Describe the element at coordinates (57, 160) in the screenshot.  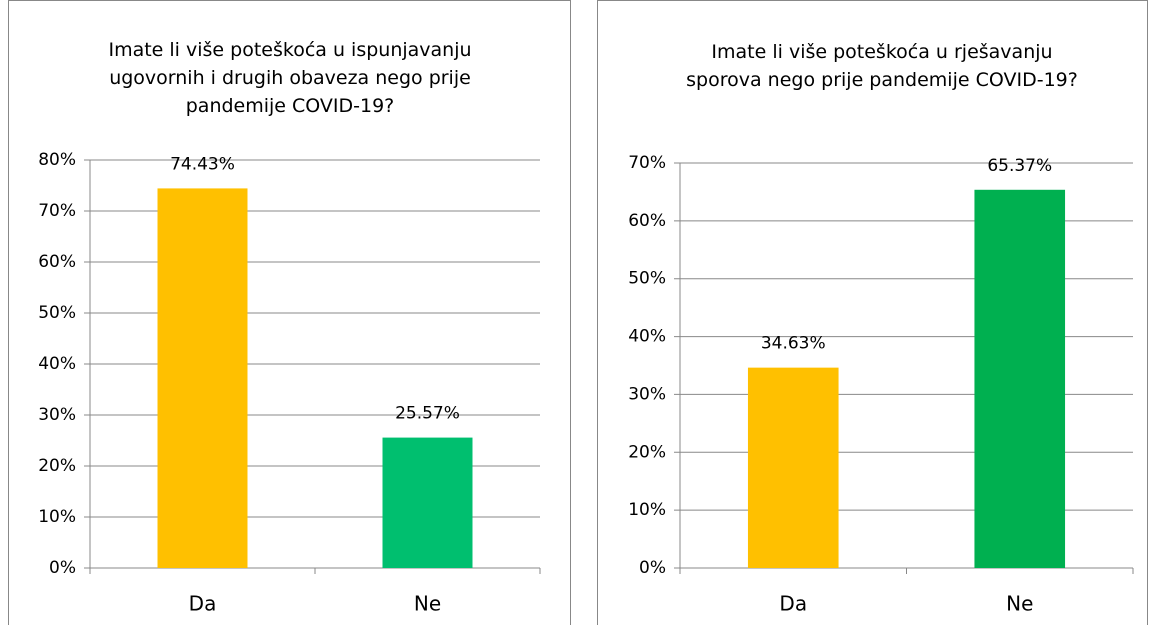
I see `y-tick-label: 80%` at that location.